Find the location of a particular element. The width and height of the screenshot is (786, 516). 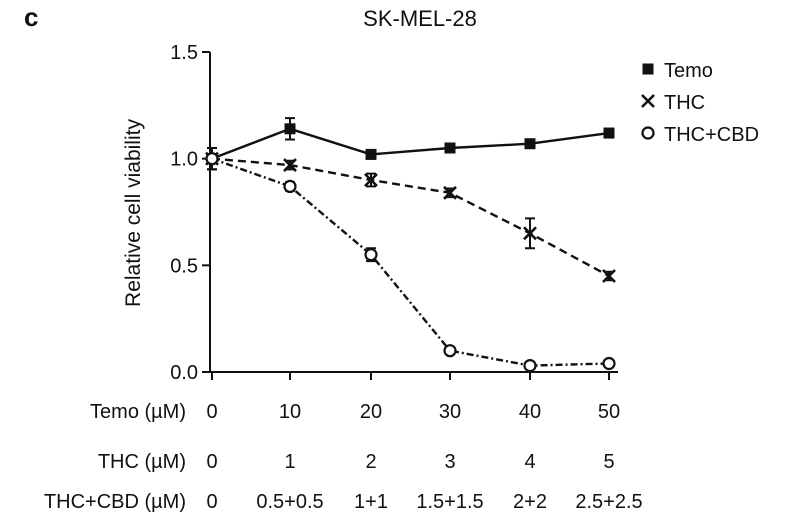

x-tick-label: 5 is located at coordinates (608, 462).